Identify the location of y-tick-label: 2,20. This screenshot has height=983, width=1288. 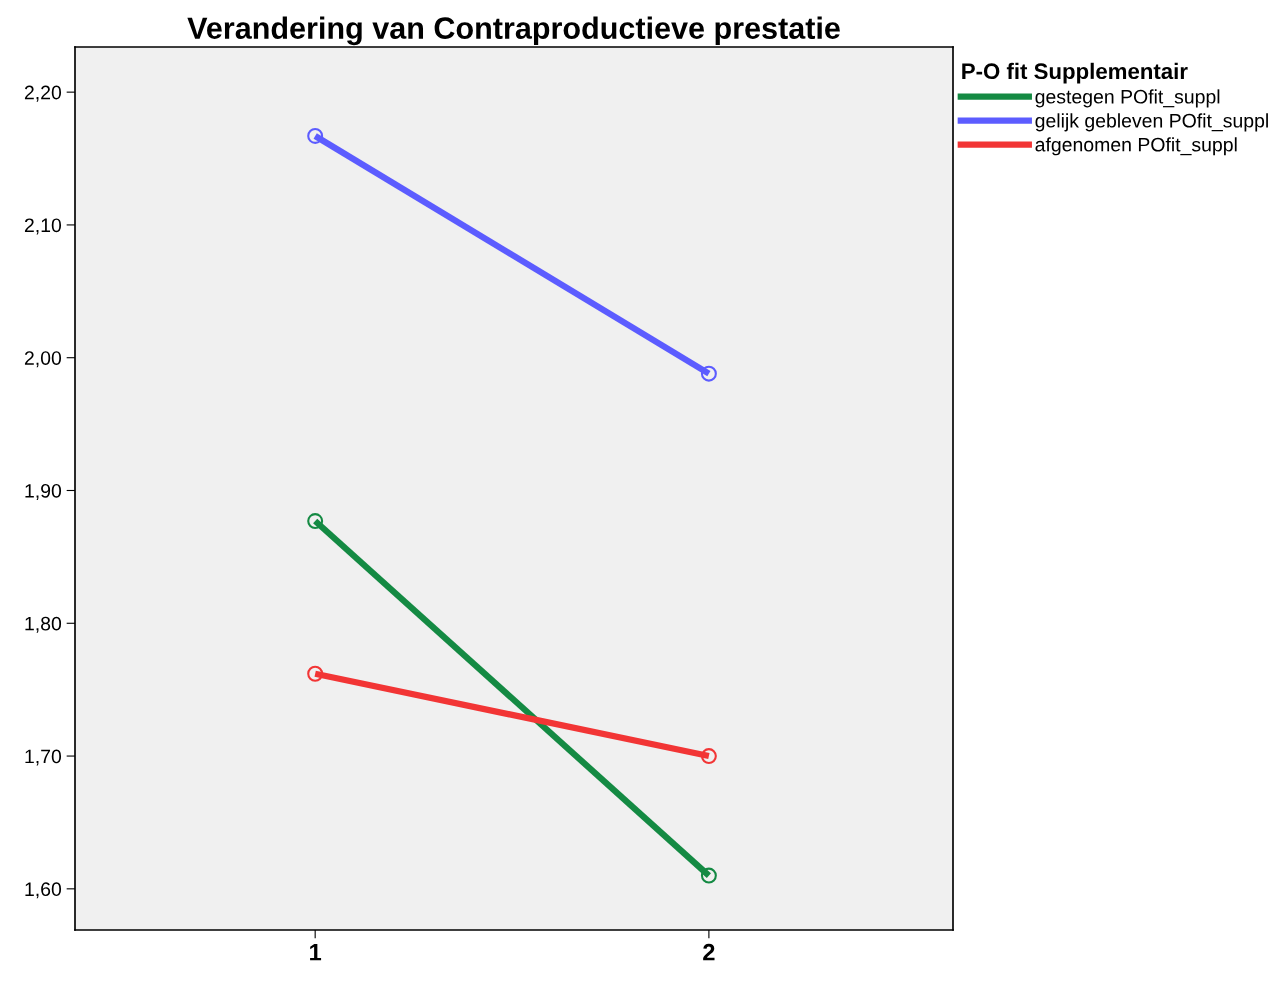
(43, 93).